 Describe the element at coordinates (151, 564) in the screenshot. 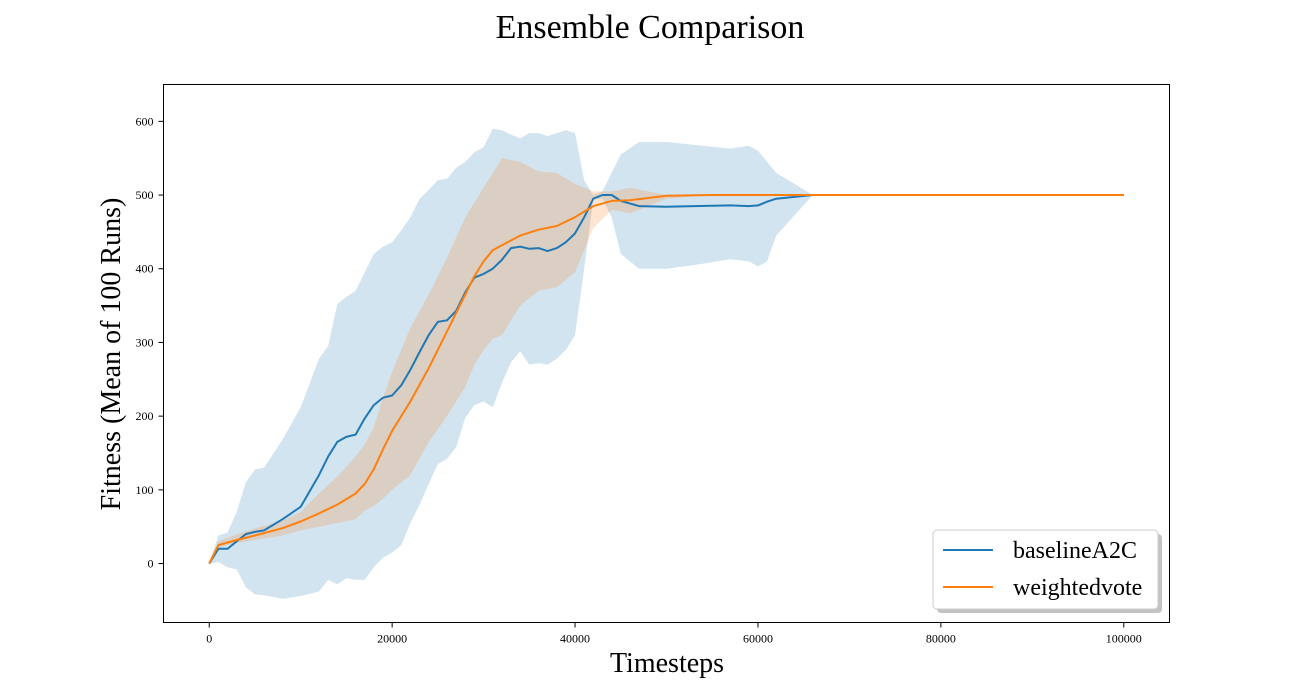

I see `y-tick-label: 0` at that location.